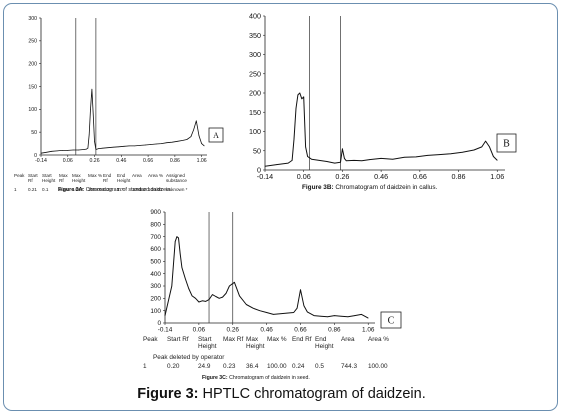 This screenshot has height=416, width=563. Describe the element at coordinates (156, 175) in the screenshot. I see `peak-table-a-header-cell: Area %` at that location.